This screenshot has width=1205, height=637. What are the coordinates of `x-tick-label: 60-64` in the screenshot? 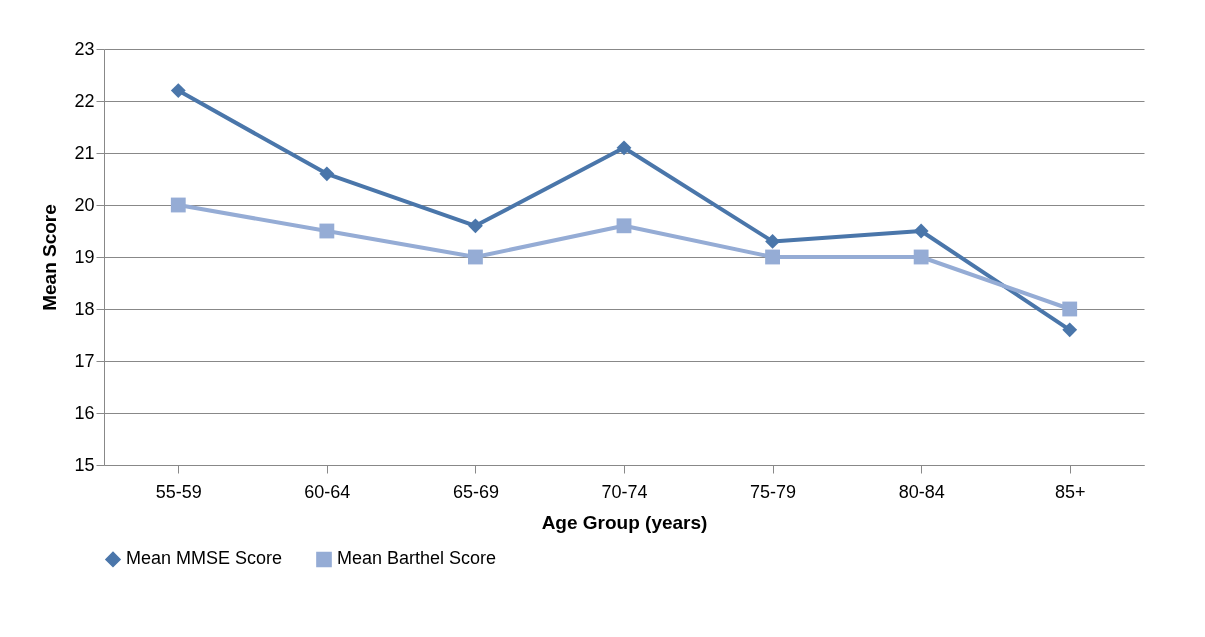 It's located at (327, 491).